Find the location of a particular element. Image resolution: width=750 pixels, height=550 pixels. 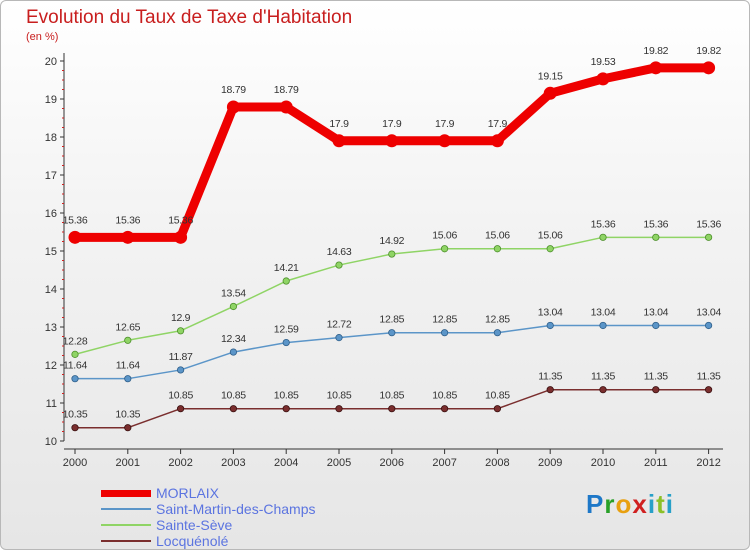

x-tick-label: 2011 is located at coordinates (656, 463).